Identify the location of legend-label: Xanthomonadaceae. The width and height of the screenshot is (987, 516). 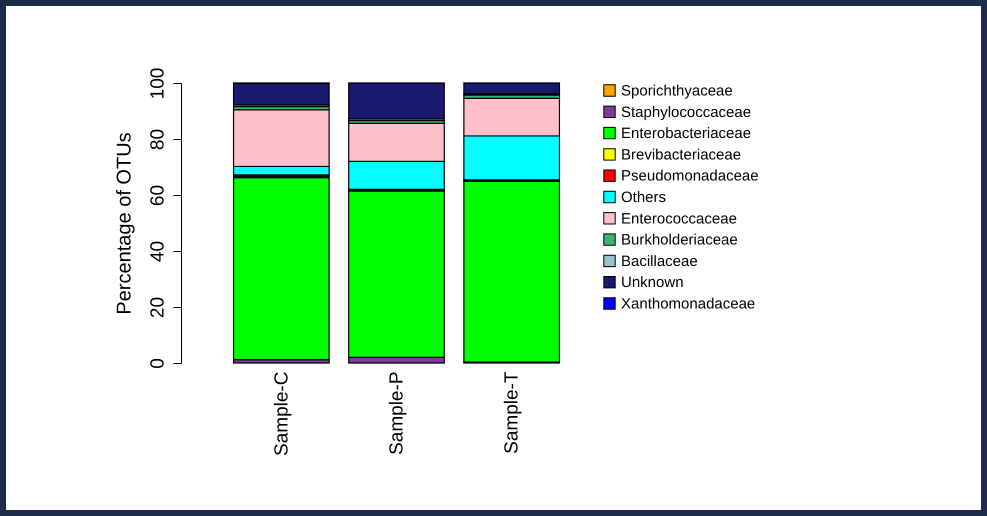
(688, 304).